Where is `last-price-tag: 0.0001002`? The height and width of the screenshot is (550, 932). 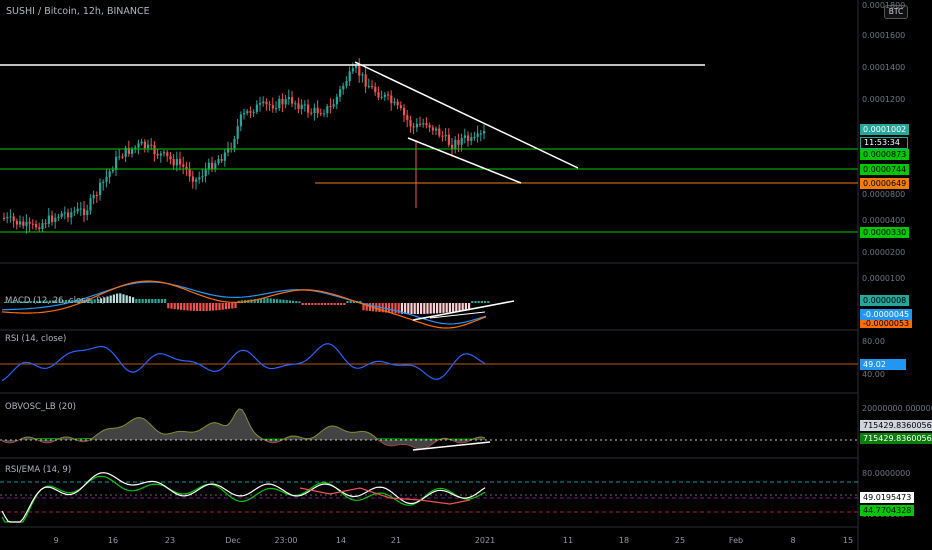
last-price-tag: 0.0001002 is located at coordinates (885, 129).